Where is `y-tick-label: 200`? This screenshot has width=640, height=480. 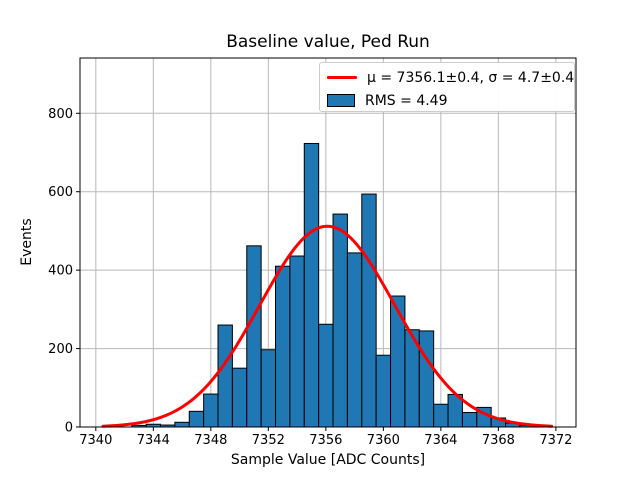 y-tick-label: 200 is located at coordinates (60, 349).